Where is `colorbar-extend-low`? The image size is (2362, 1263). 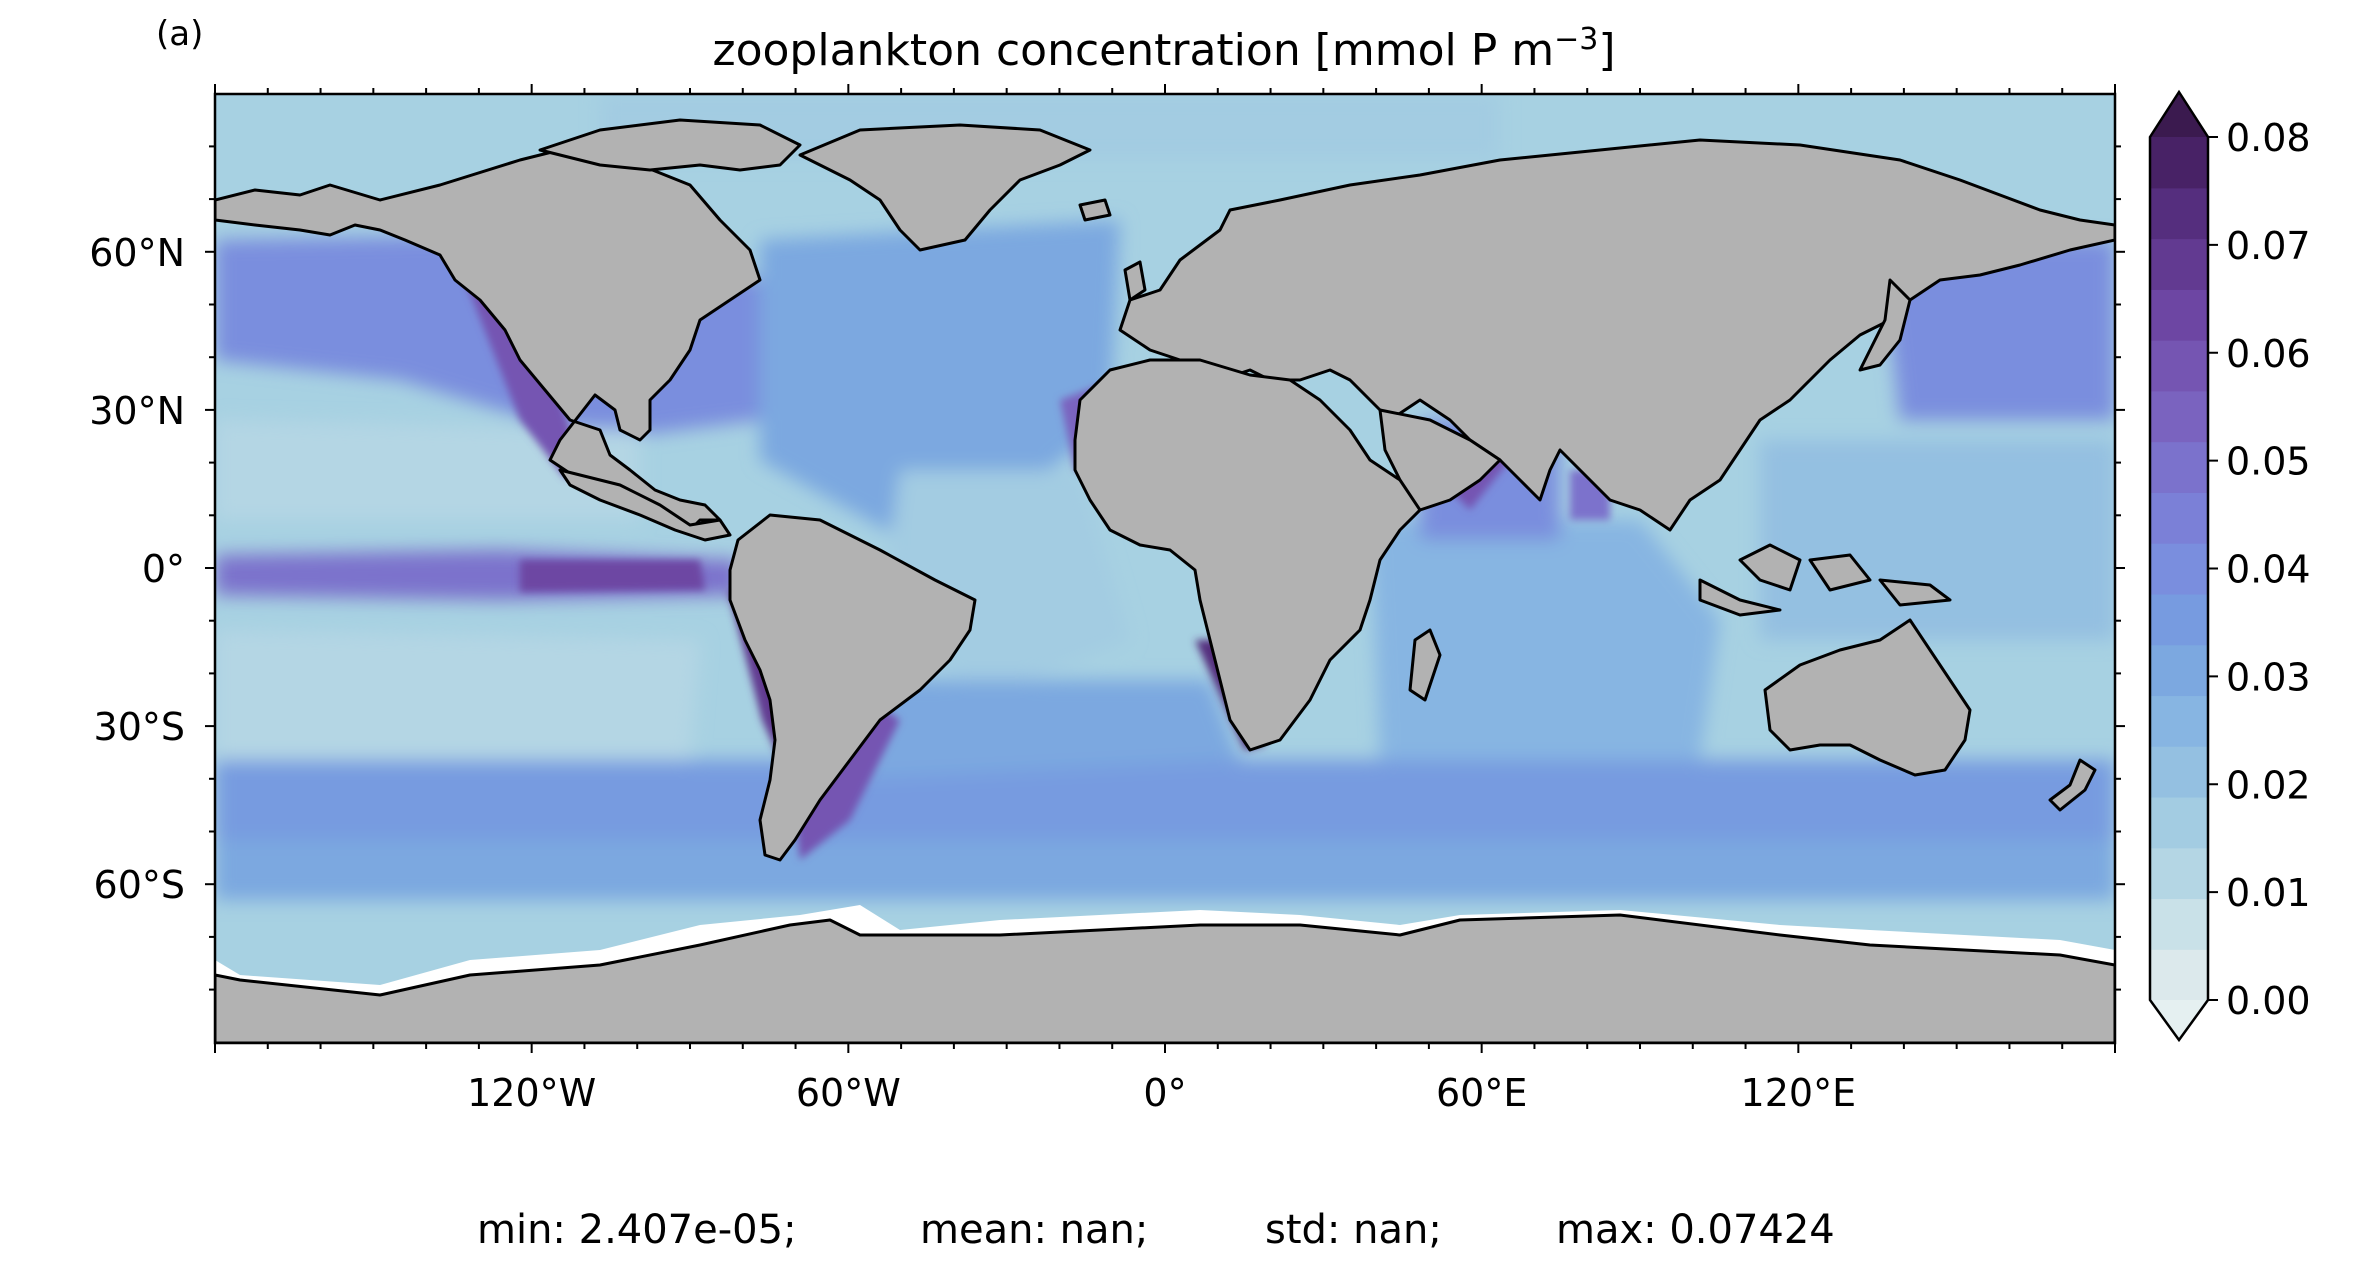 colorbar-extend-low is located at coordinates (2179, 1020).